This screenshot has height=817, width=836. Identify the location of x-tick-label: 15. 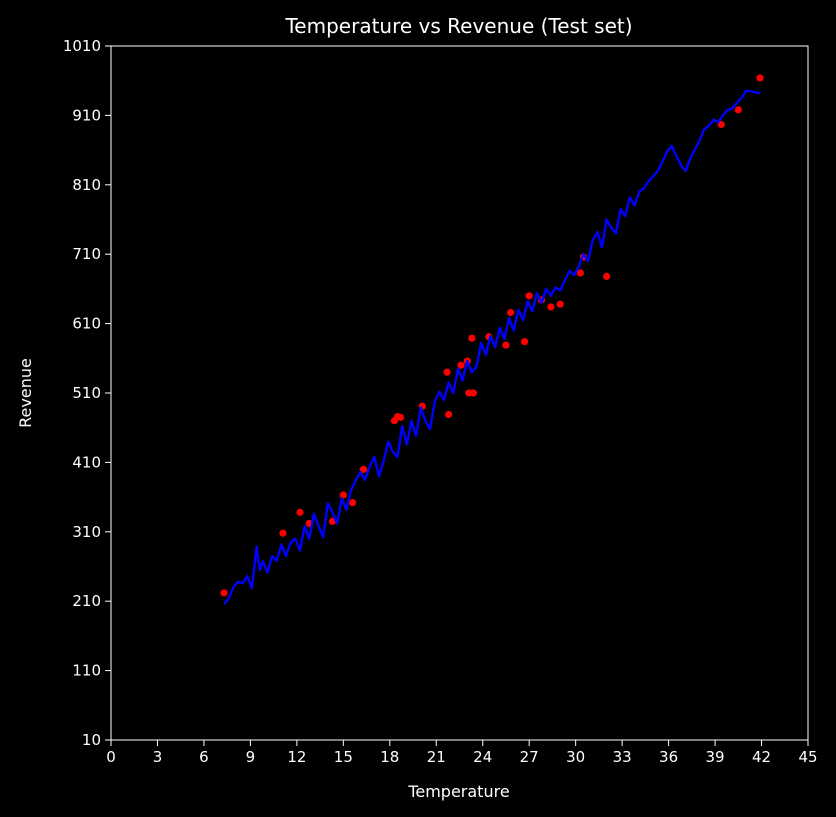
(343, 757).